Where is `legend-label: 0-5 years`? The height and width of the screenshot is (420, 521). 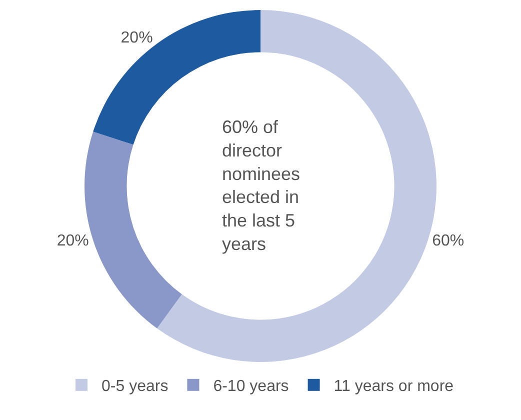 legend-label: 0-5 years is located at coordinates (135, 387).